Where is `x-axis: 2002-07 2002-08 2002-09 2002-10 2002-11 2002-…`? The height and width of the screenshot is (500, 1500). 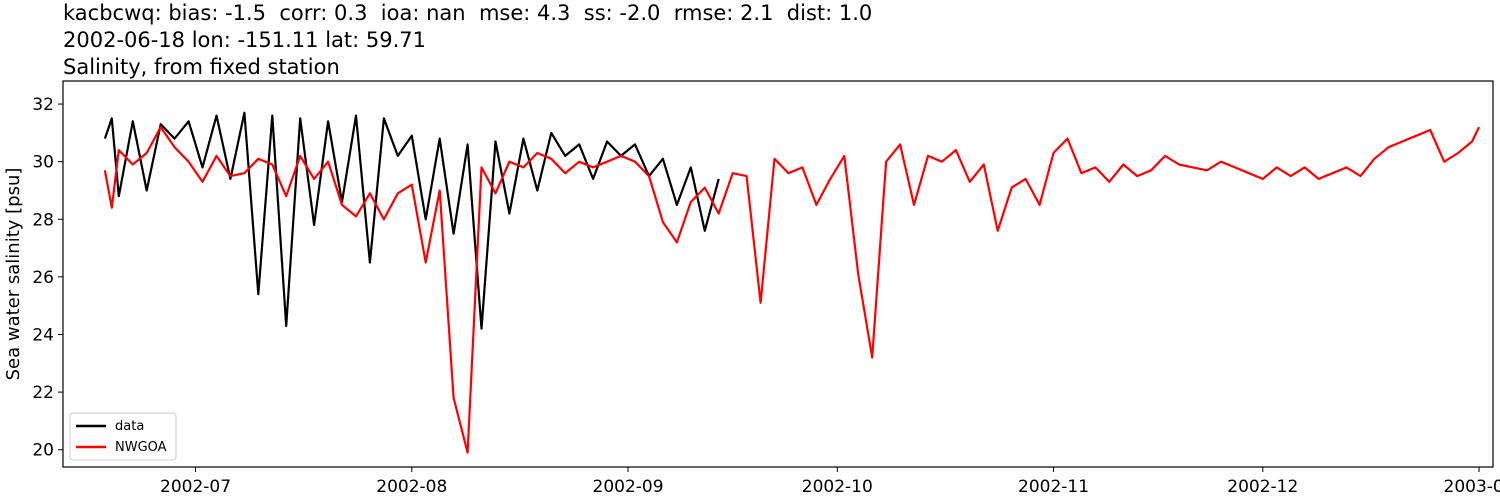
x-axis: 2002-07 2002-08 2002-09 2002-10 2002-11 2002-… is located at coordinates (830, 482).